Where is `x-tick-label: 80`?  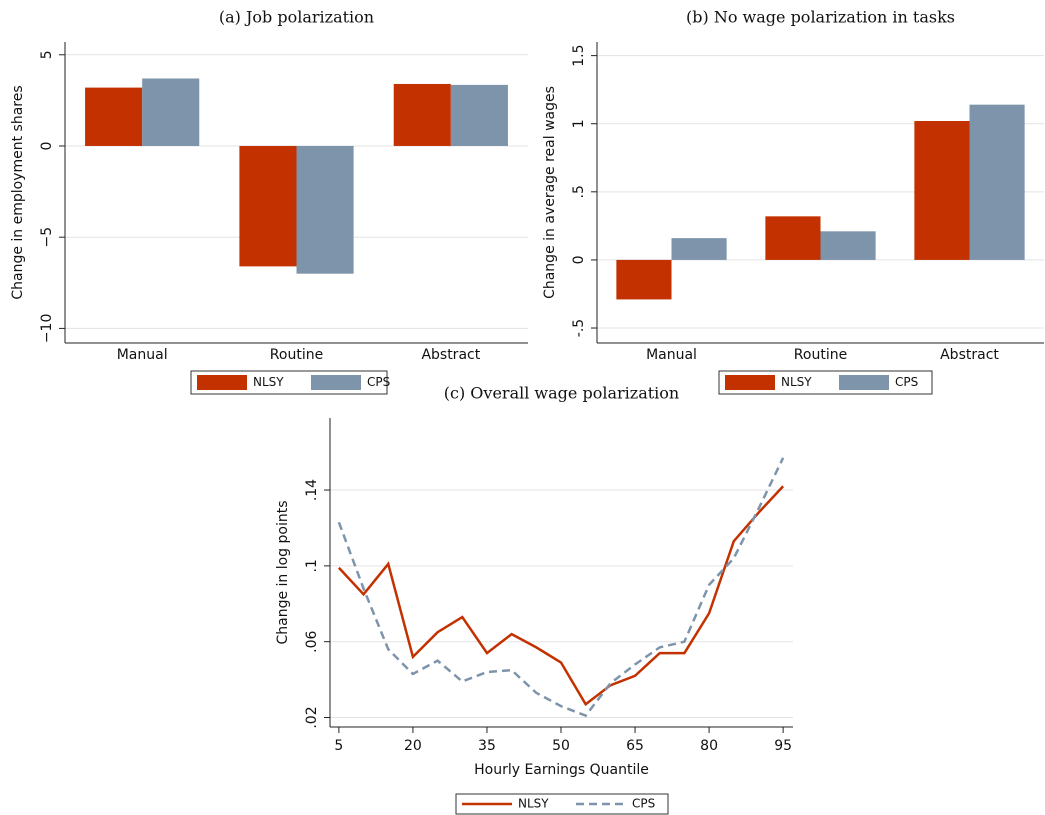 x-tick-label: 80 is located at coordinates (709, 746).